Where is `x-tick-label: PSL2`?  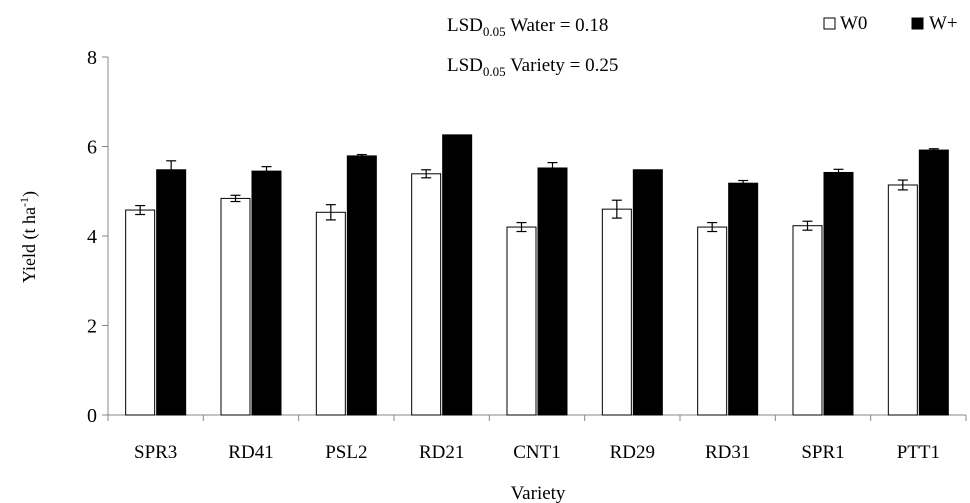
x-tick-label: PSL2 is located at coordinates (346, 452).